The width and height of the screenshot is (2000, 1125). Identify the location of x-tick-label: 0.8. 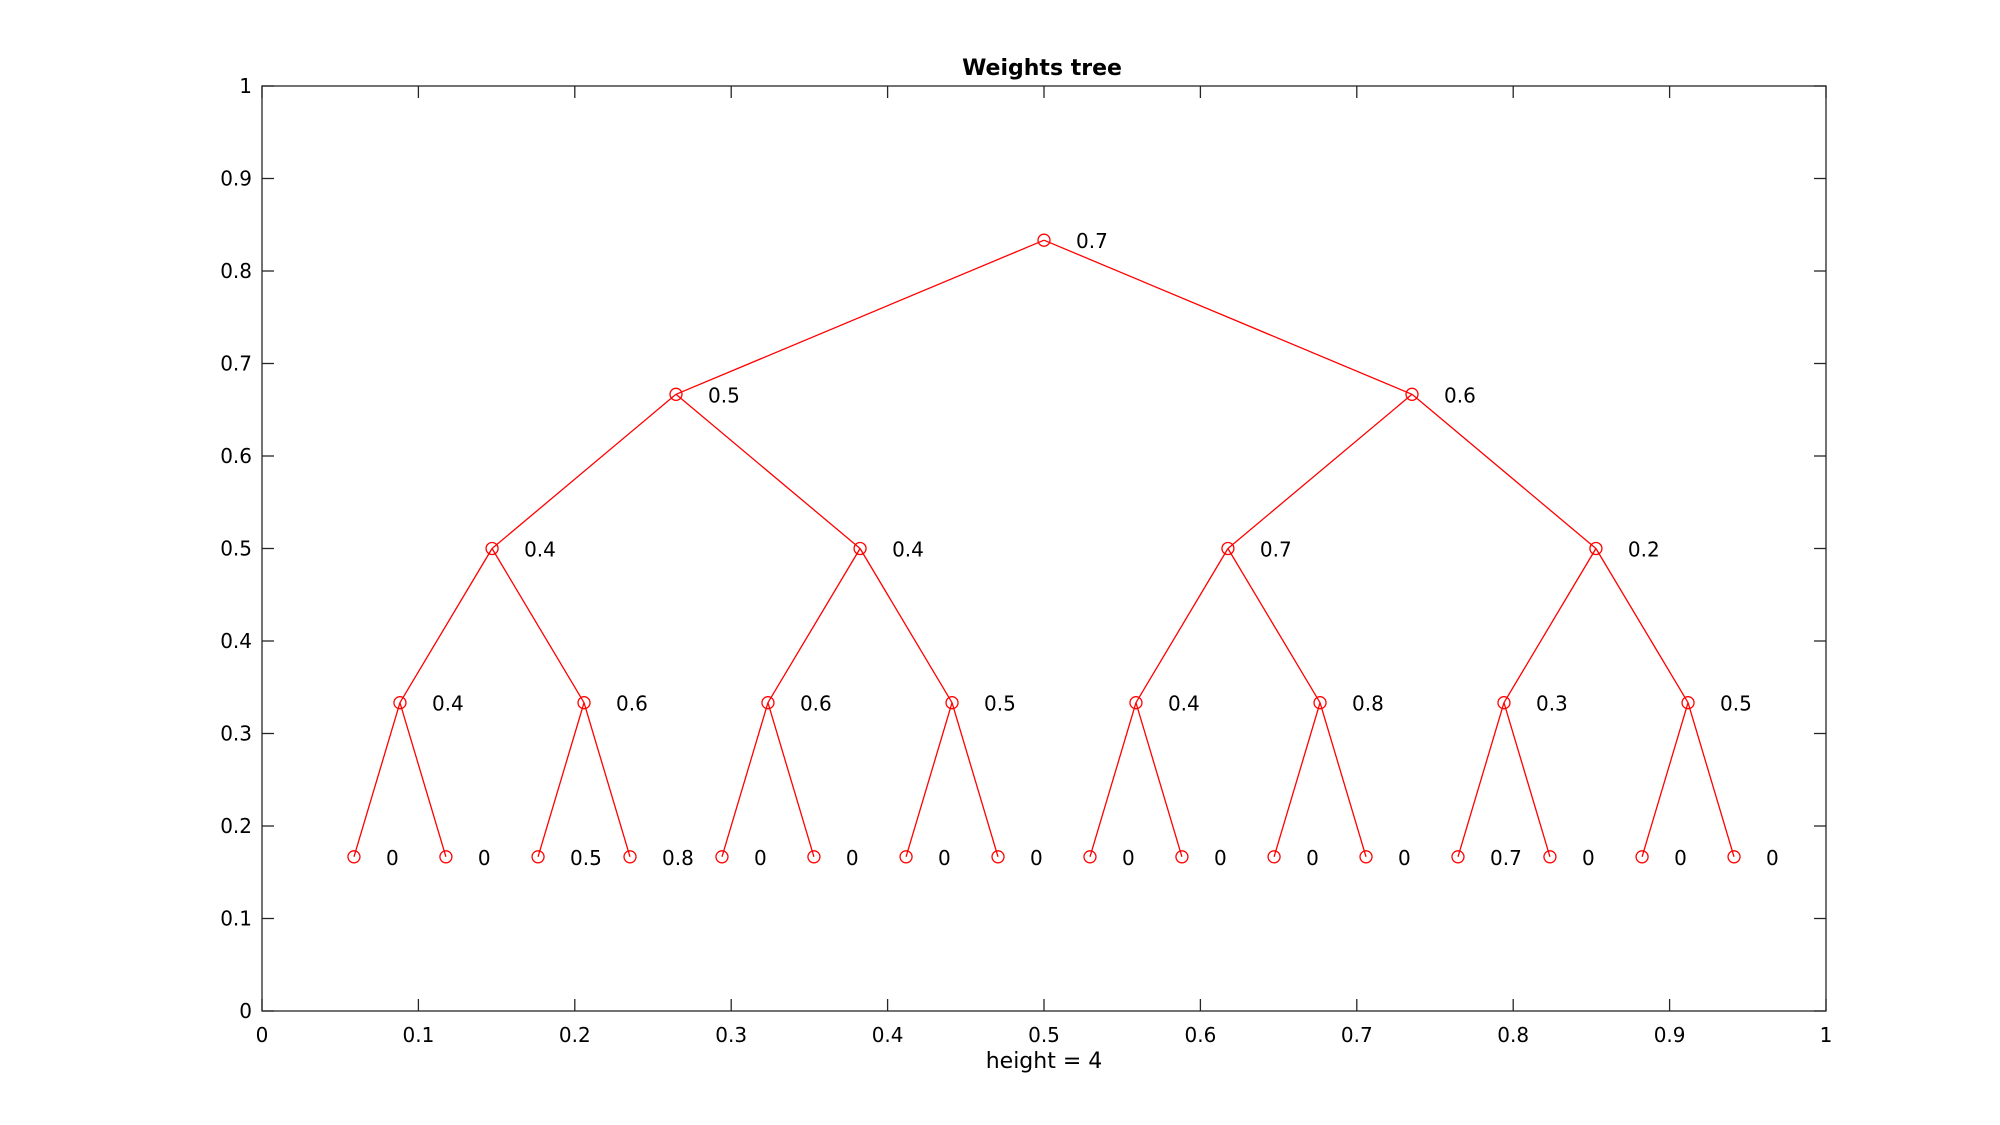
(1513, 1035).